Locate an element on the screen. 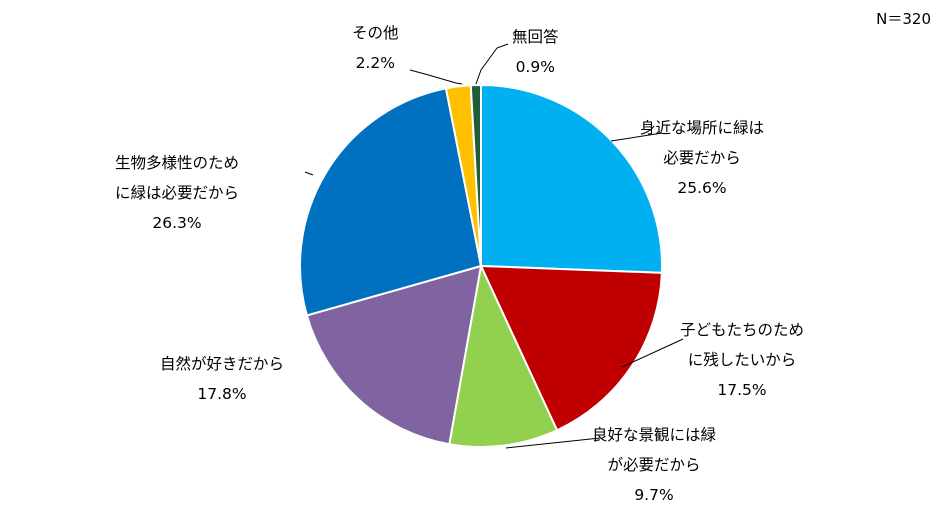 Image resolution: width=945 pixels, height=514 pixels. label-slice-3: 自然が好きだから 17.8% is located at coordinates (222, 379).